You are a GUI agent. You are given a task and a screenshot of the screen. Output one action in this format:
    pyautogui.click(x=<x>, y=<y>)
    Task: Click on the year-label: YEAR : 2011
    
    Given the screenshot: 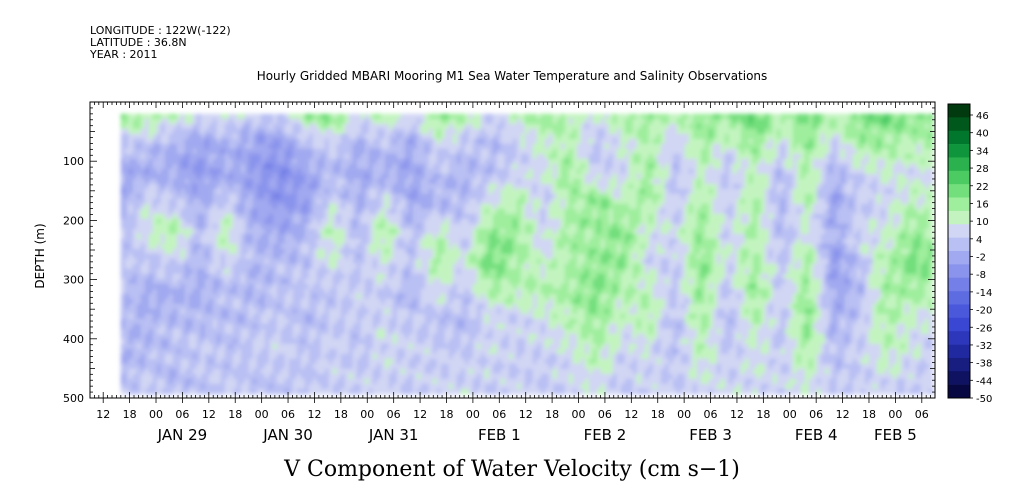 What is the action you would take?
    pyautogui.click(x=124, y=54)
    